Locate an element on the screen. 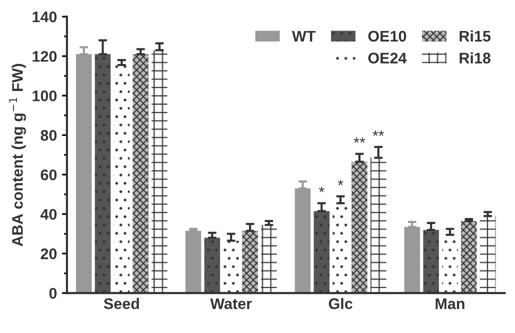 This screenshot has width=515, height=333. y-tick-label: 120 is located at coordinates (44, 56).